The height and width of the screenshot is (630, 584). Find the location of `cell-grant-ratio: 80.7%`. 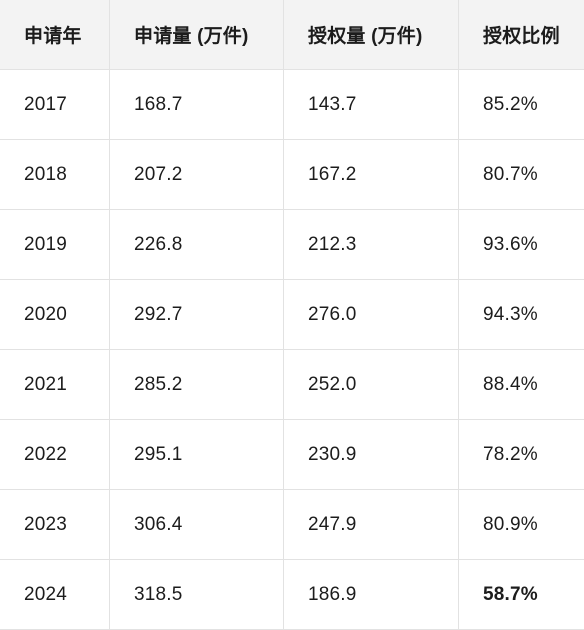

cell-grant-ratio: 80.7% is located at coordinates (510, 174).